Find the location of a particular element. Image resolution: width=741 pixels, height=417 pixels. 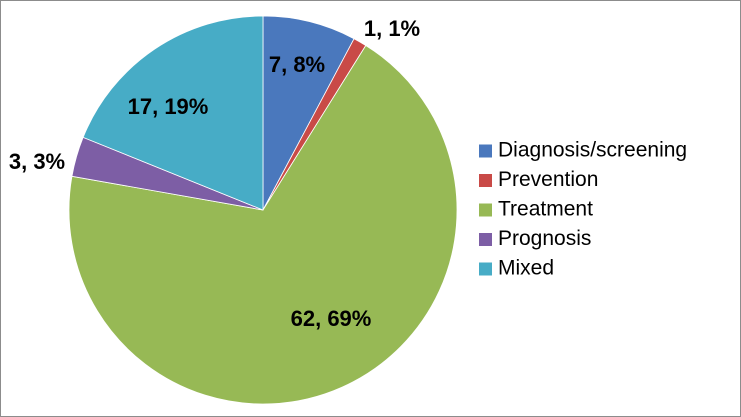

legend-swatch-mixed is located at coordinates (485, 269).